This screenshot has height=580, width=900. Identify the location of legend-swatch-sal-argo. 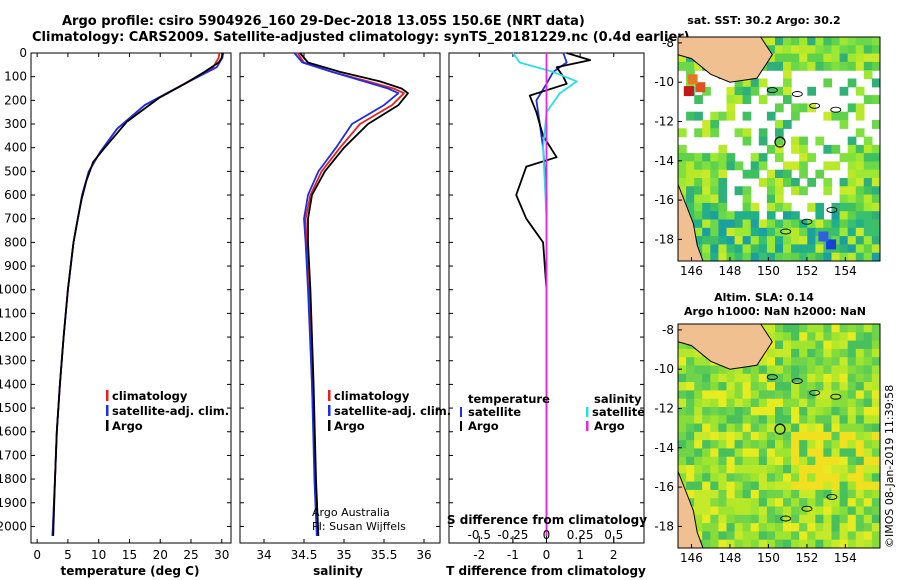
(587, 426).